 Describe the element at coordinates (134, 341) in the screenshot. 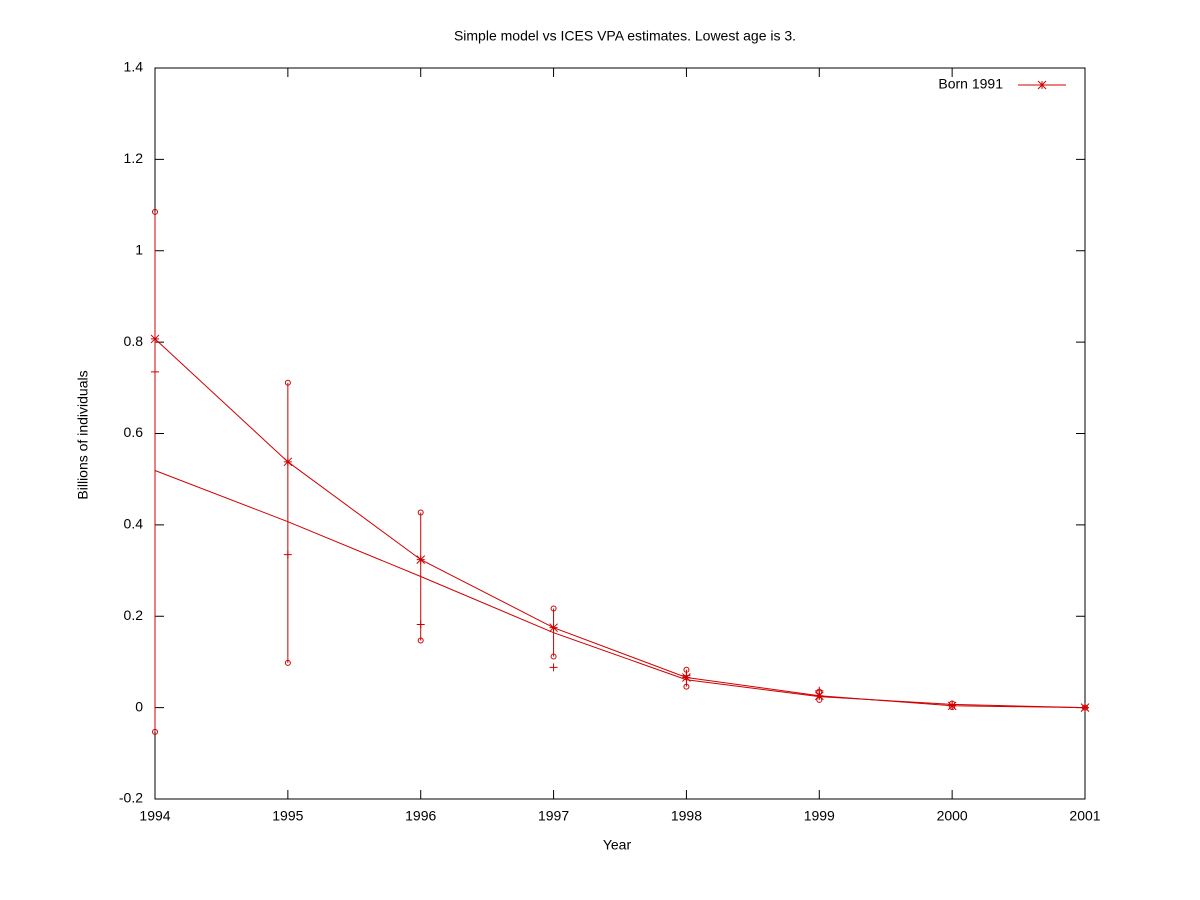

I see `y-tick-label: 0.8` at that location.